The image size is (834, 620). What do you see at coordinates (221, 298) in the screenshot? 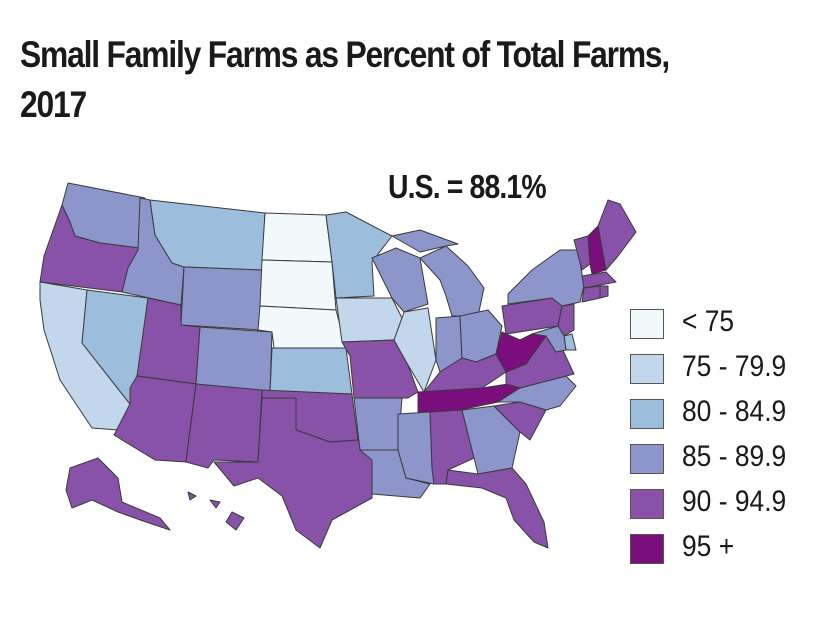
I see `state-WY` at bounding box center [221, 298].